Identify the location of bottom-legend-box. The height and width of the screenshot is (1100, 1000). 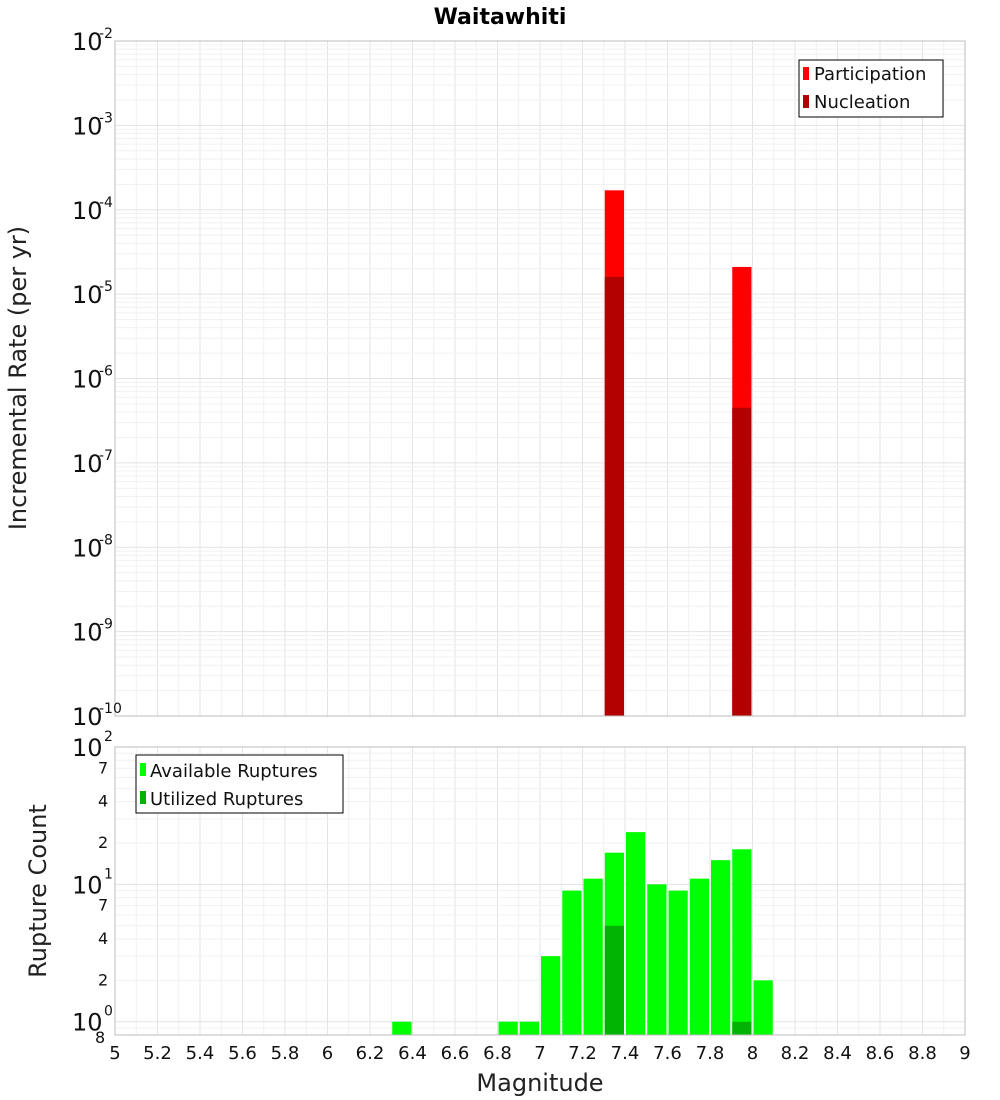
(239, 784).